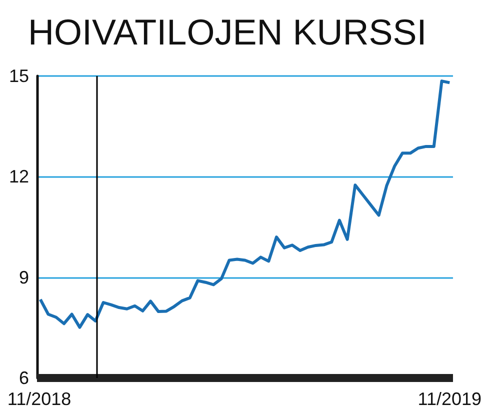 This screenshot has width=500, height=415. I want to click on y-tick-label: 6, so click(23, 378).